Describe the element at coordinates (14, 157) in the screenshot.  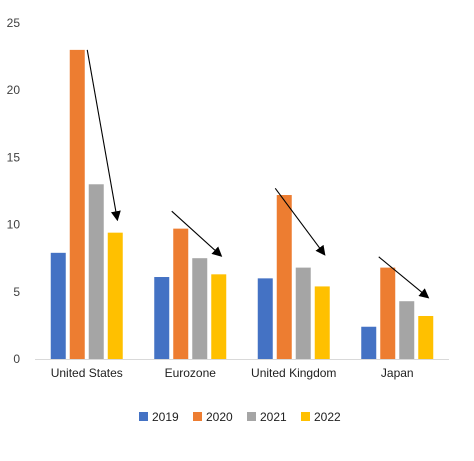
I see `y-tick-label: 15` at that location.